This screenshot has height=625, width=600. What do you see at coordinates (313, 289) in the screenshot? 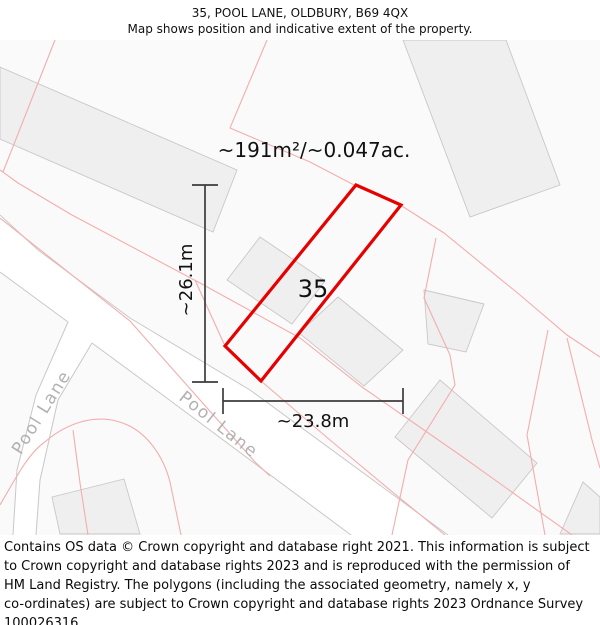
I see `plot-number-label: 35` at bounding box center [313, 289].